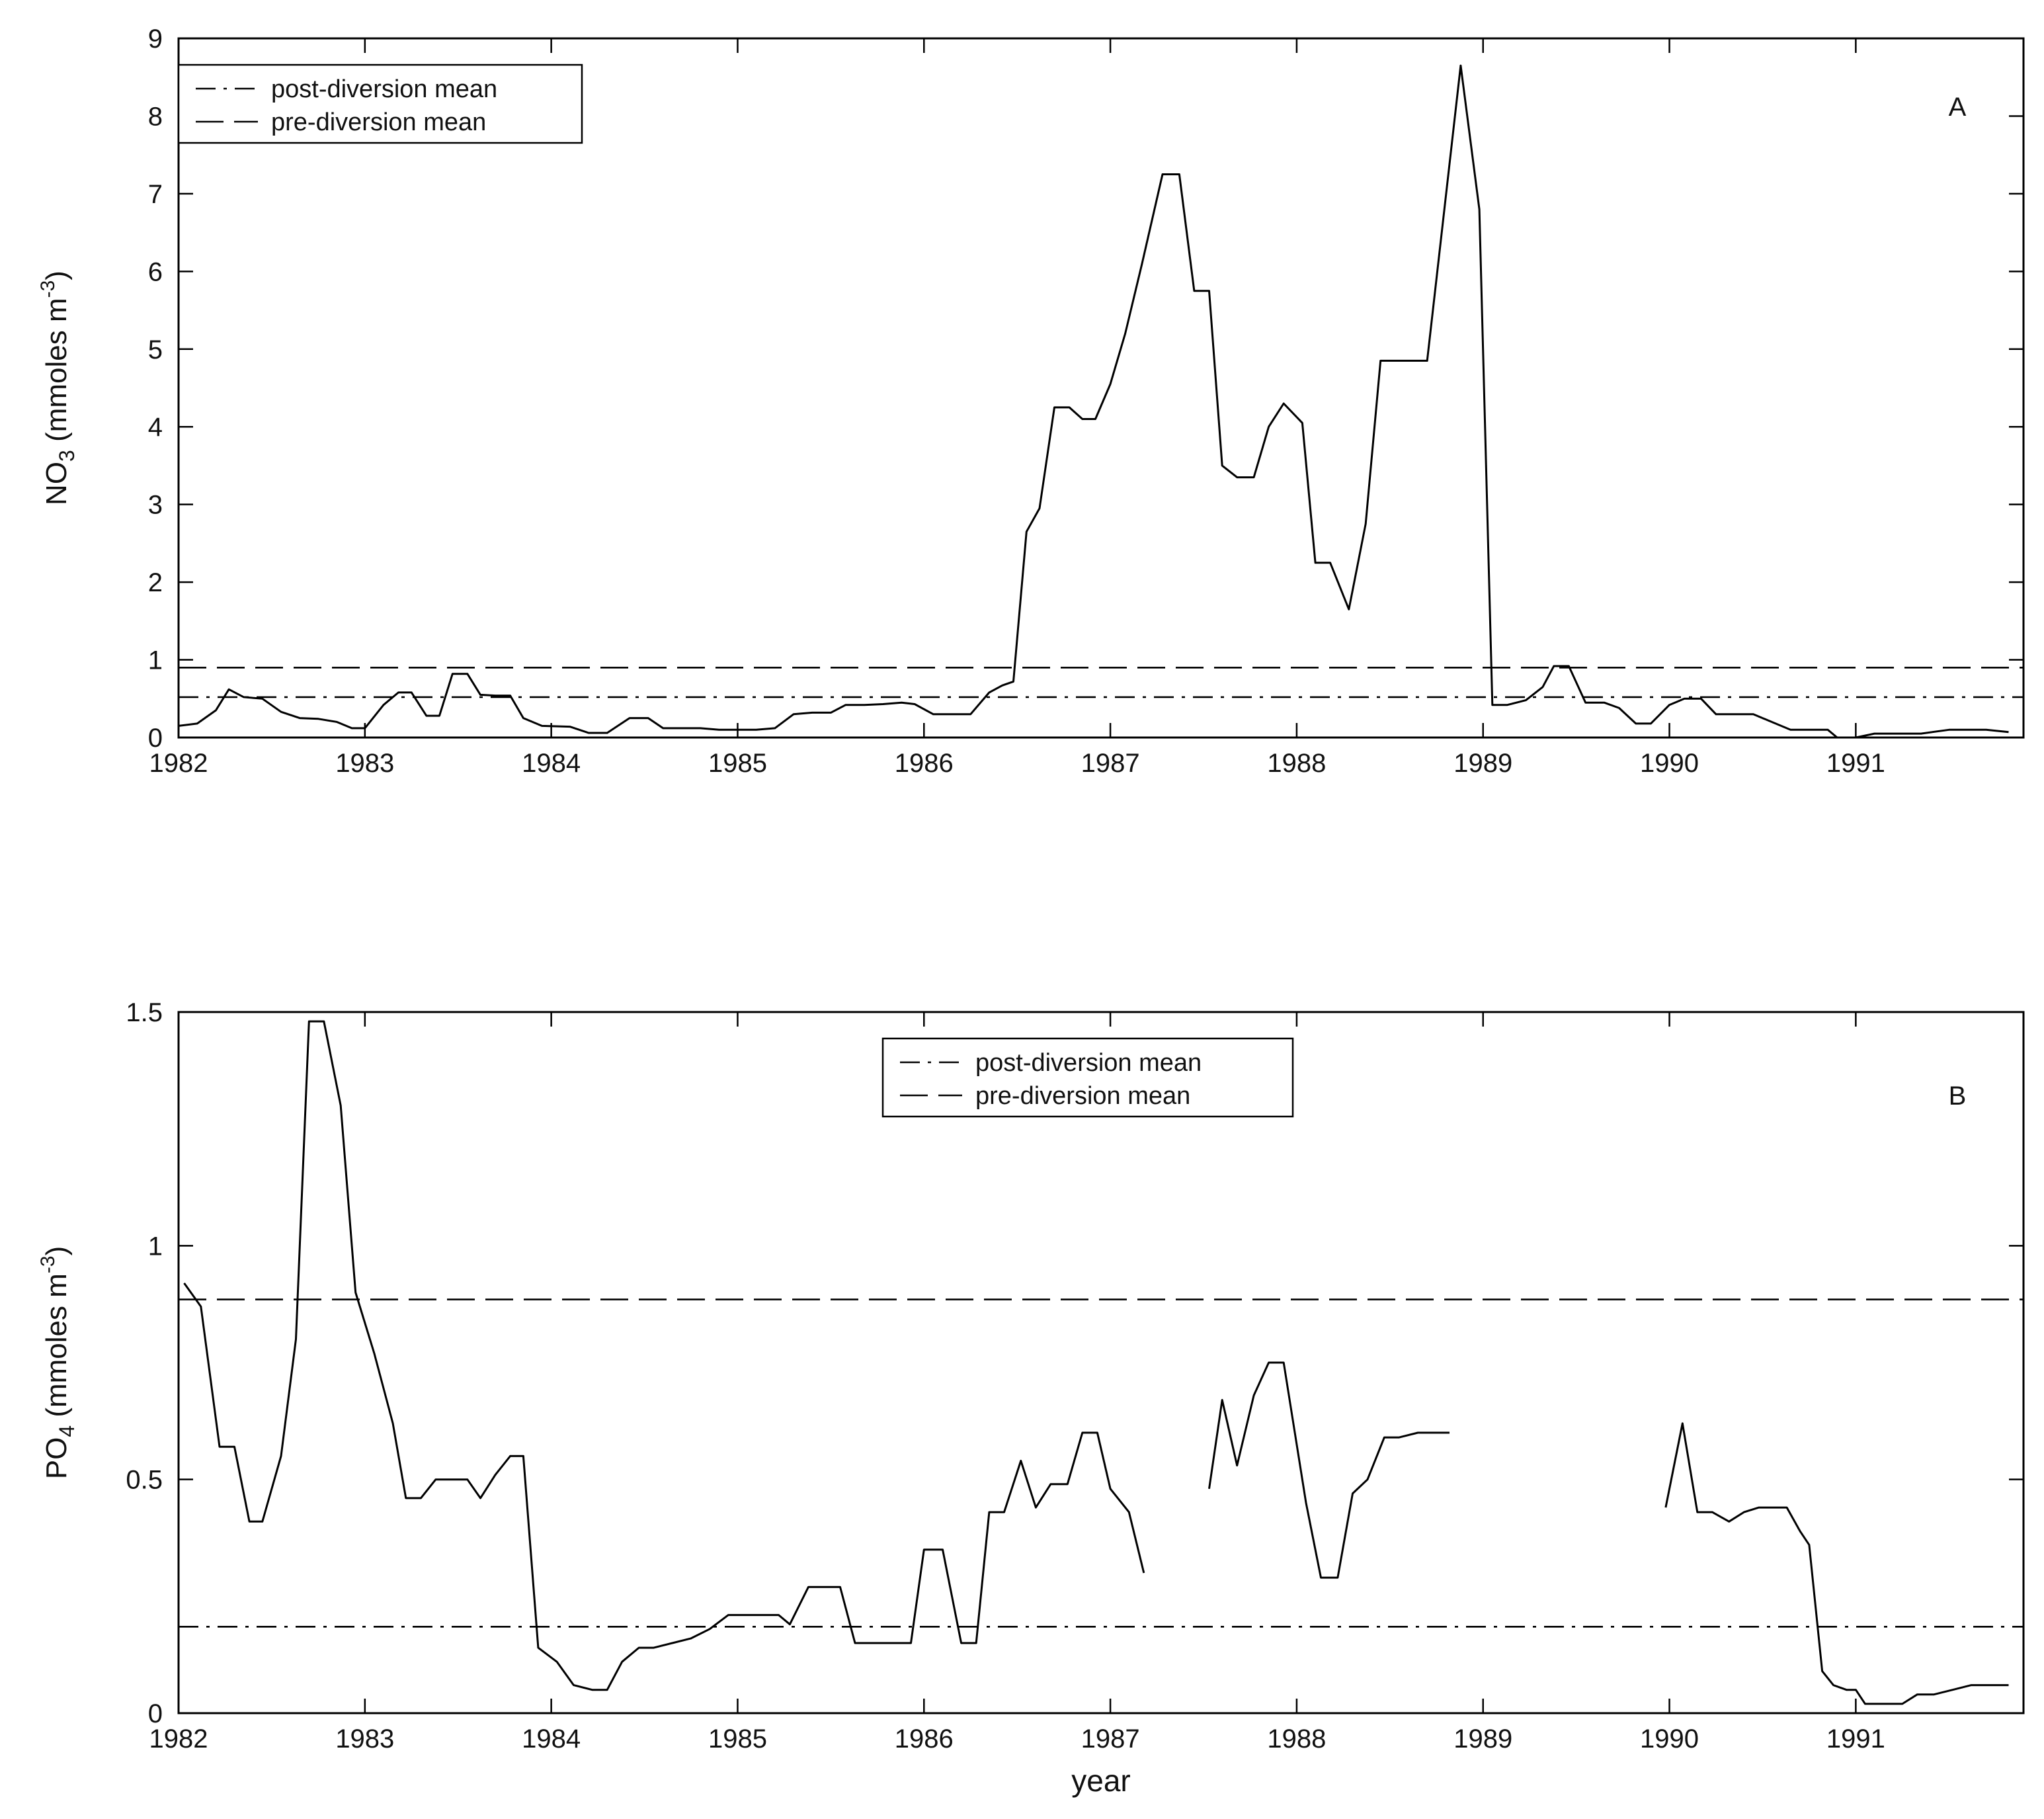 Image resolution: width=2044 pixels, height=1819 pixels. I want to click on y-tick-label: 1.5, so click(144, 1012).